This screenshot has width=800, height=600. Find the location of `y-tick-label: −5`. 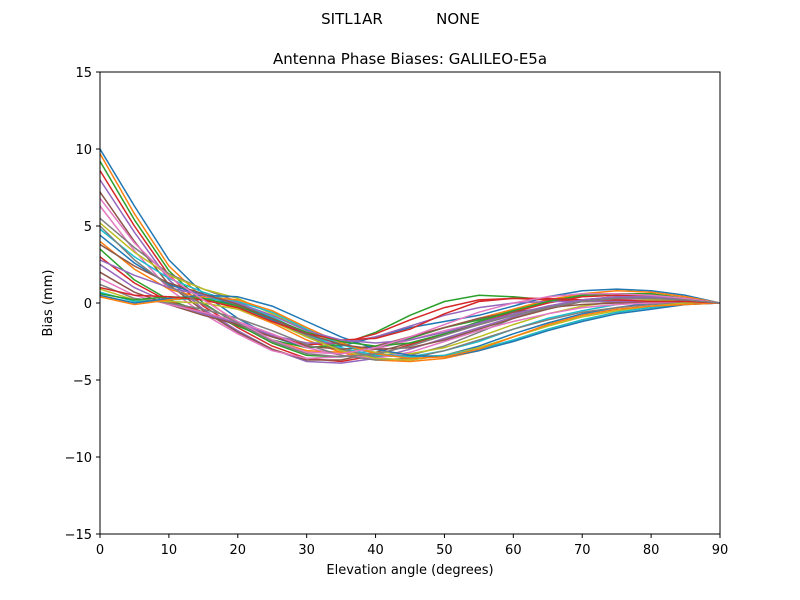

y-tick-label: −5 is located at coordinates (82, 381).